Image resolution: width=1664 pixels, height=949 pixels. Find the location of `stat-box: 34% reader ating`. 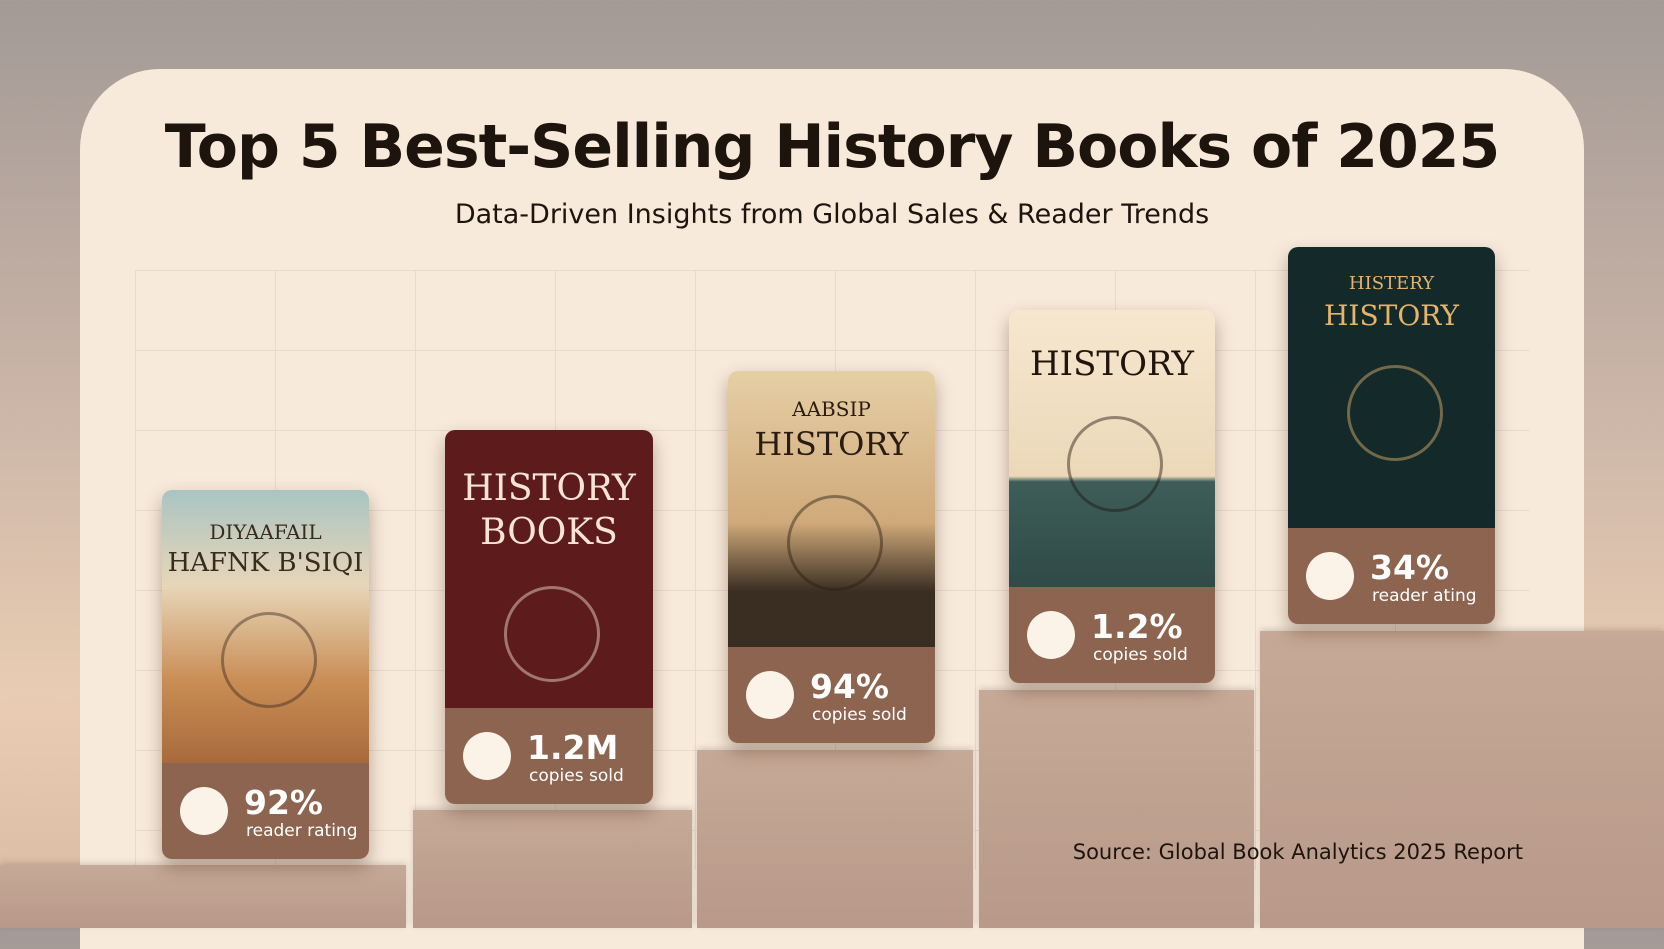

stat-box: 34% reader ating is located at coordinates (1391, 576).